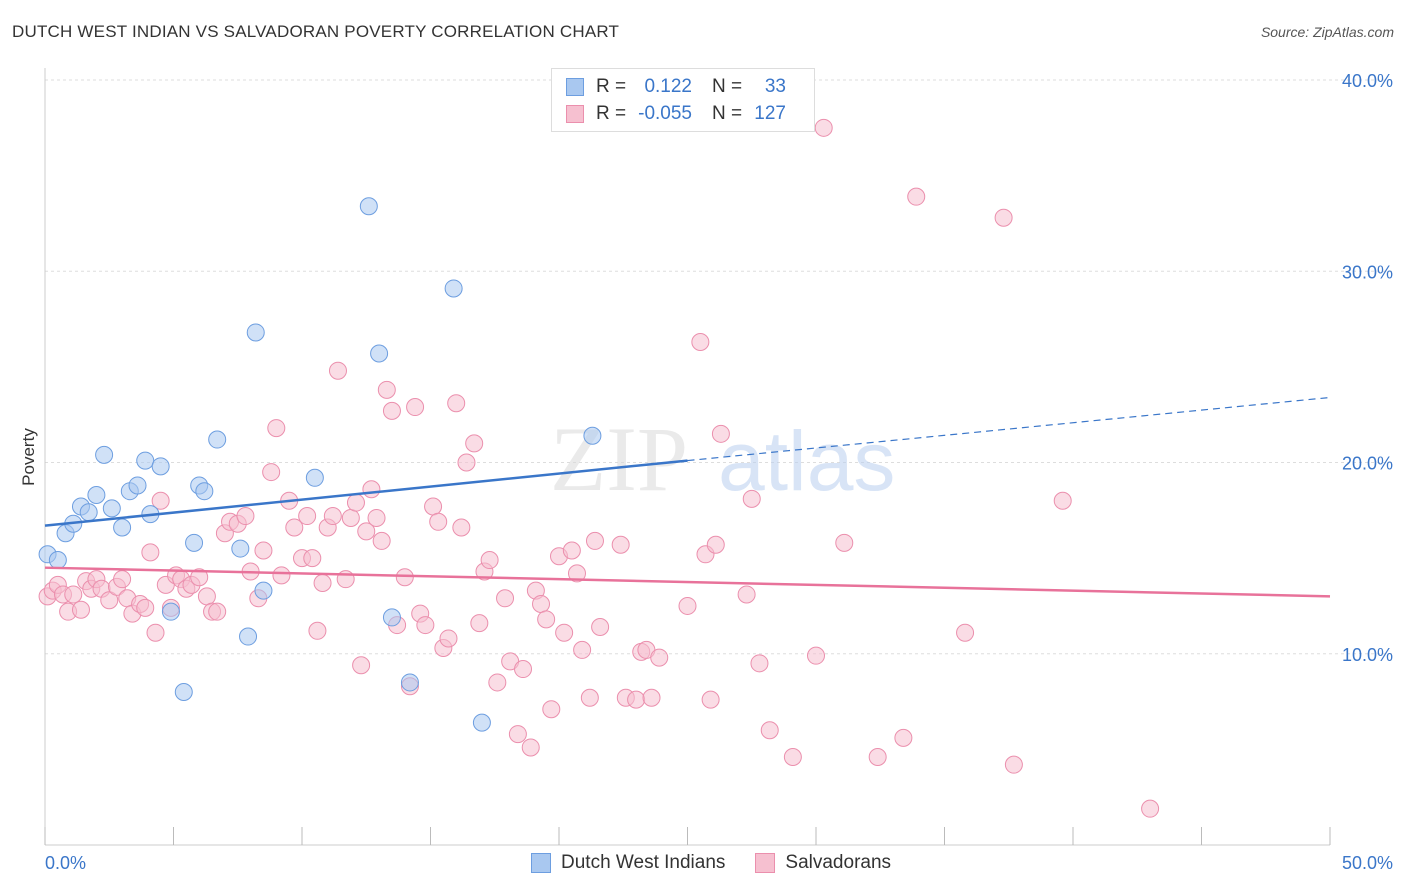  I want to click on legend-label: Salvadorans, so click(838, 862).